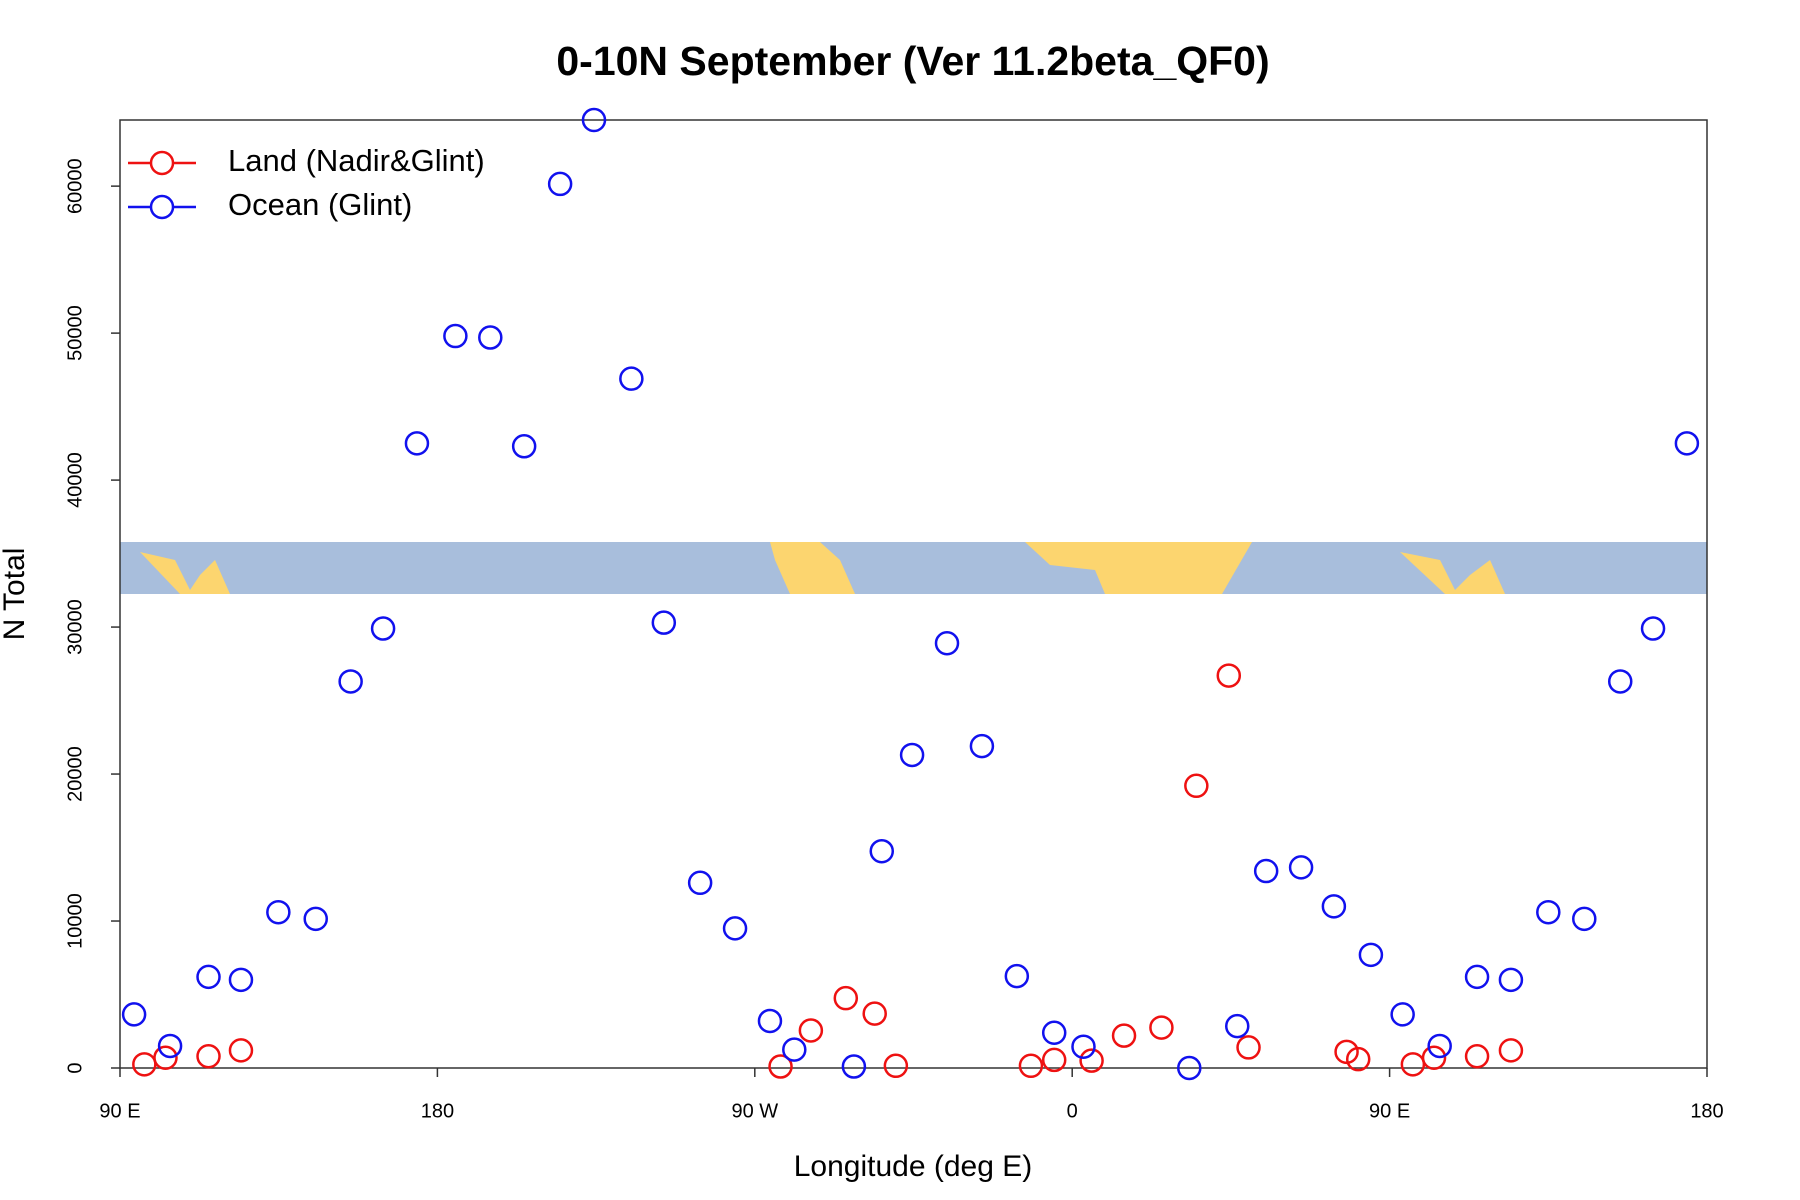  Describe the element at coordinates (356, 160) in the screenshot. I see `legend-label: Land (Nadir&Glint)` at that location.